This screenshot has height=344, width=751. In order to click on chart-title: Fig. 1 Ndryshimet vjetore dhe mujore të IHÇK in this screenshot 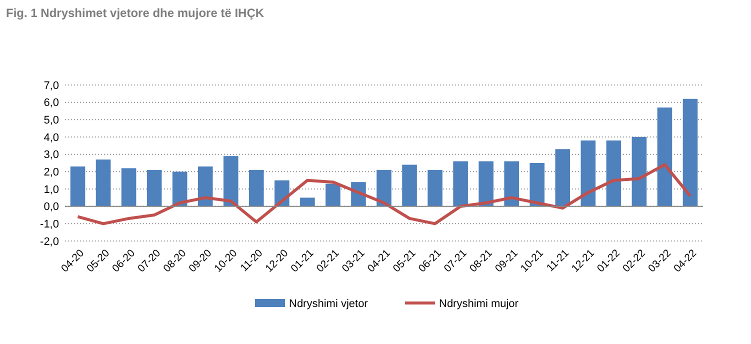, I will do `click(135, 13)`.